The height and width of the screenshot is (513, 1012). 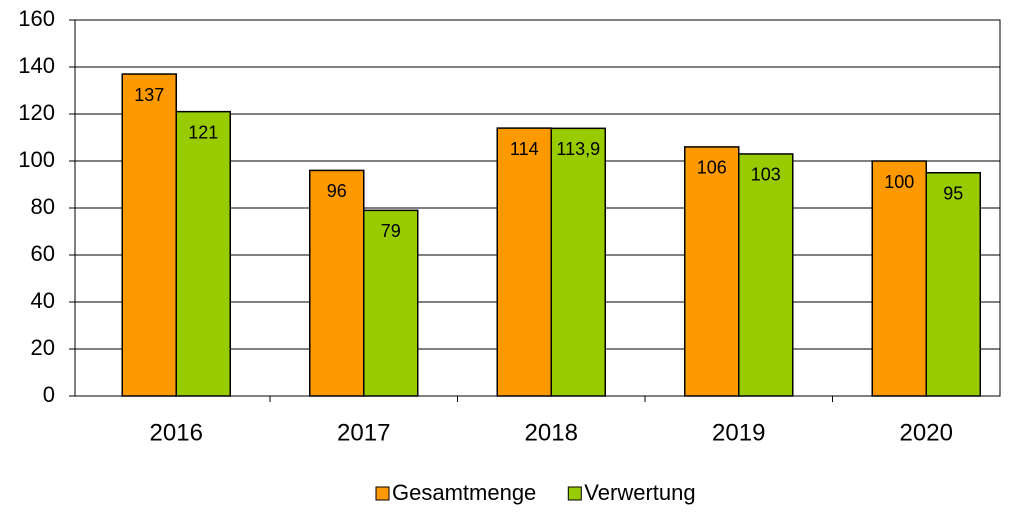 What do you see at coordinates (176, 432) in the screenshot?
I see `x-tick-label: 2016` at bounding box center [176, 432].